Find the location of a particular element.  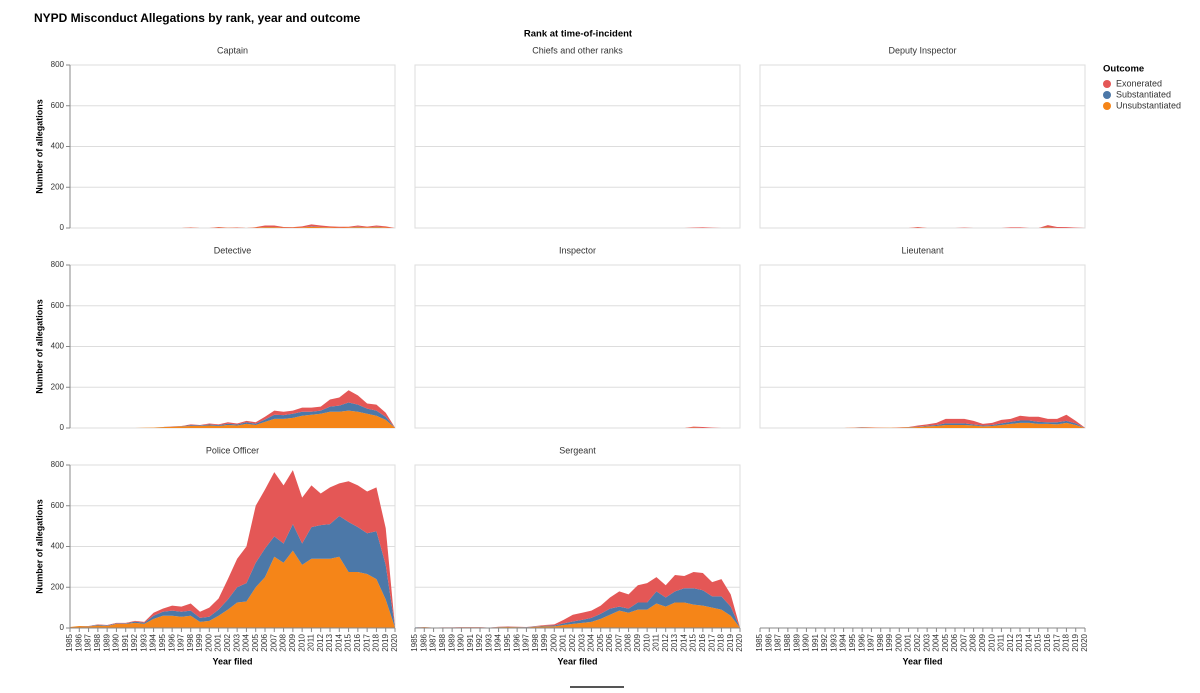

x-tick-label: 2020 is located at coordinates (739, 642).